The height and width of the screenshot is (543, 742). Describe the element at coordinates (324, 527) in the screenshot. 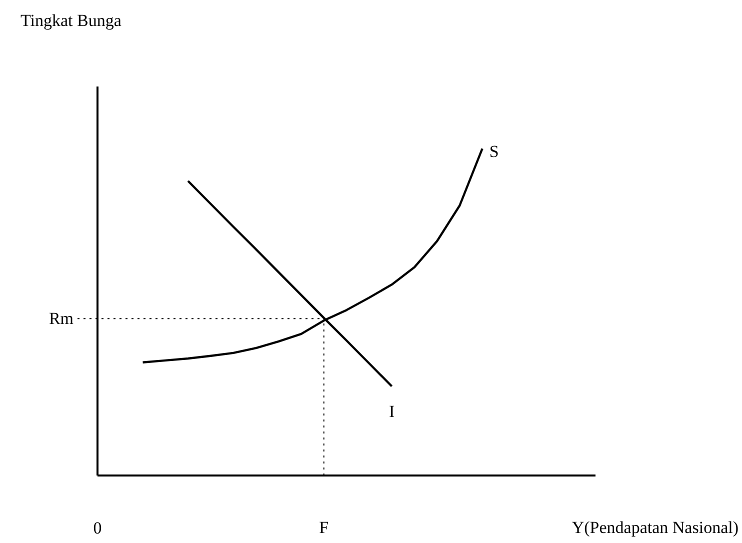

I see `x-tick-label: F` at that location.